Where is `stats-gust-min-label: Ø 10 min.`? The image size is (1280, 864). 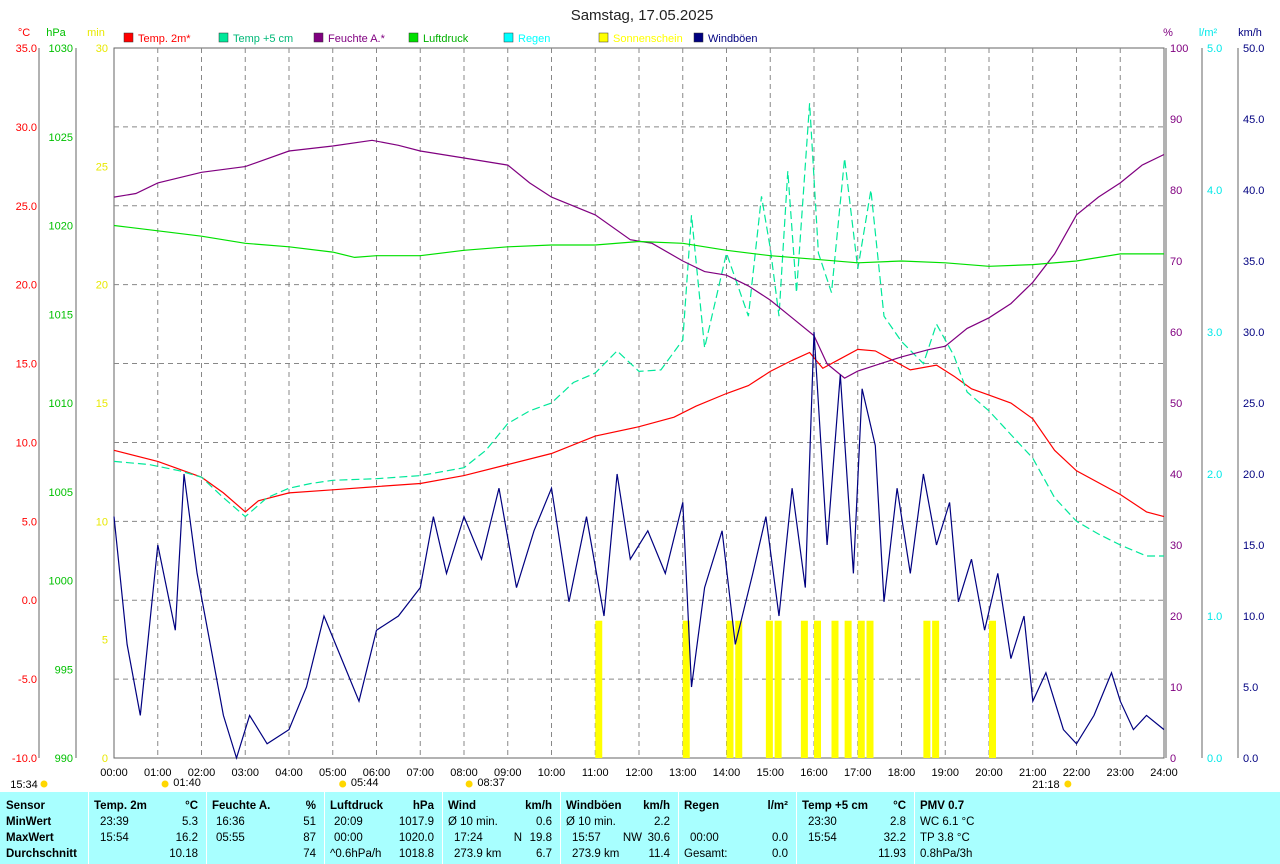 stats-gust-min-label: Ø 10 min. is located at coordinates (591, 822).